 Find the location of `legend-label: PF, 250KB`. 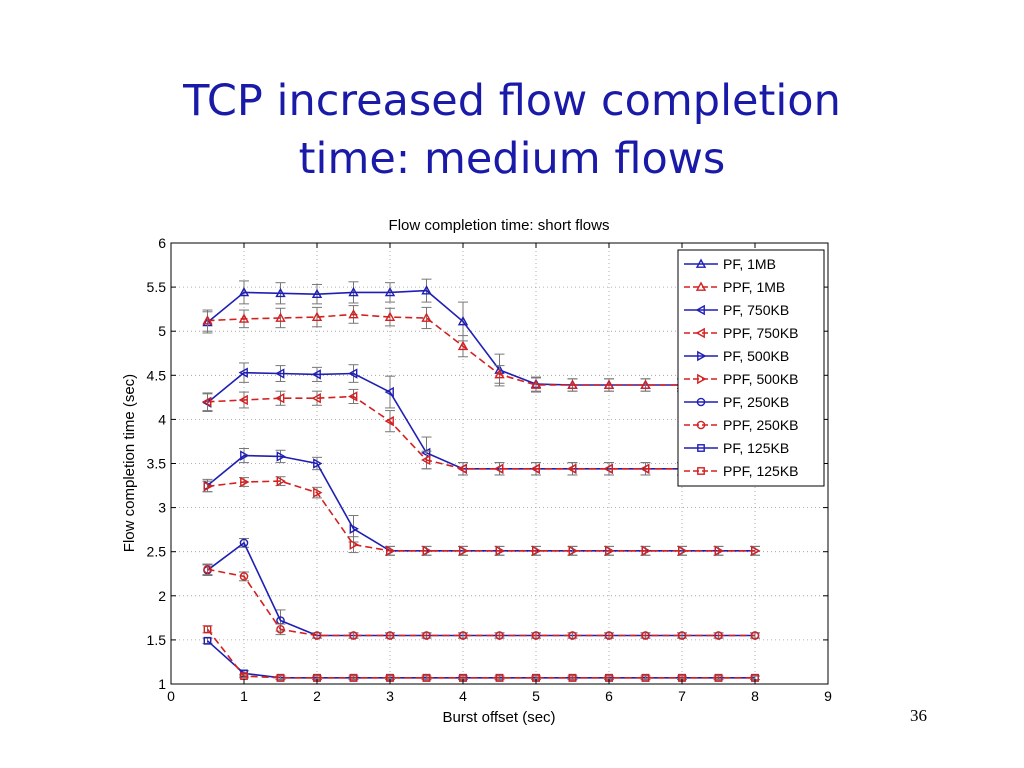

legend-label: PF, 250KB is located at coordinates (756, 402).